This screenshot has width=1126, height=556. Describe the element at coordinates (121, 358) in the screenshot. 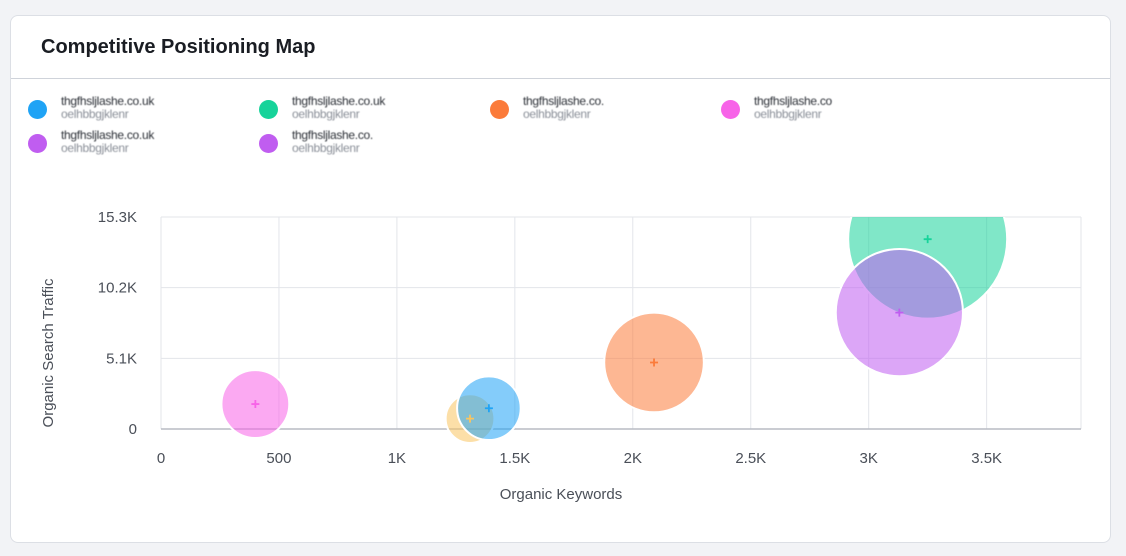

I see `y-tick-label: 5.1K` at that location.